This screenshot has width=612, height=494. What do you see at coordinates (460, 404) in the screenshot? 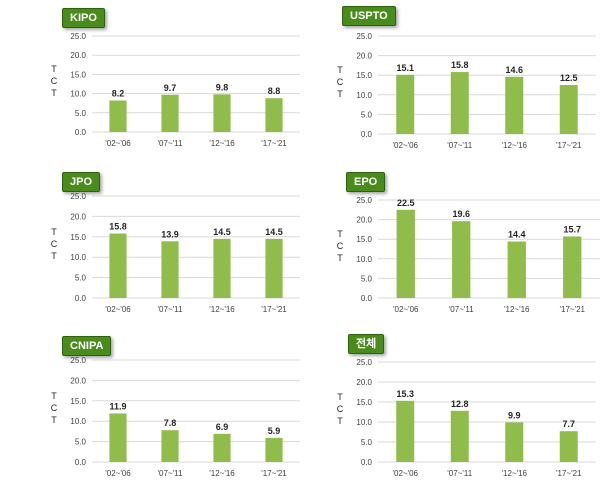
I see `data-label: 12.8` at bounding box center [460, 404].